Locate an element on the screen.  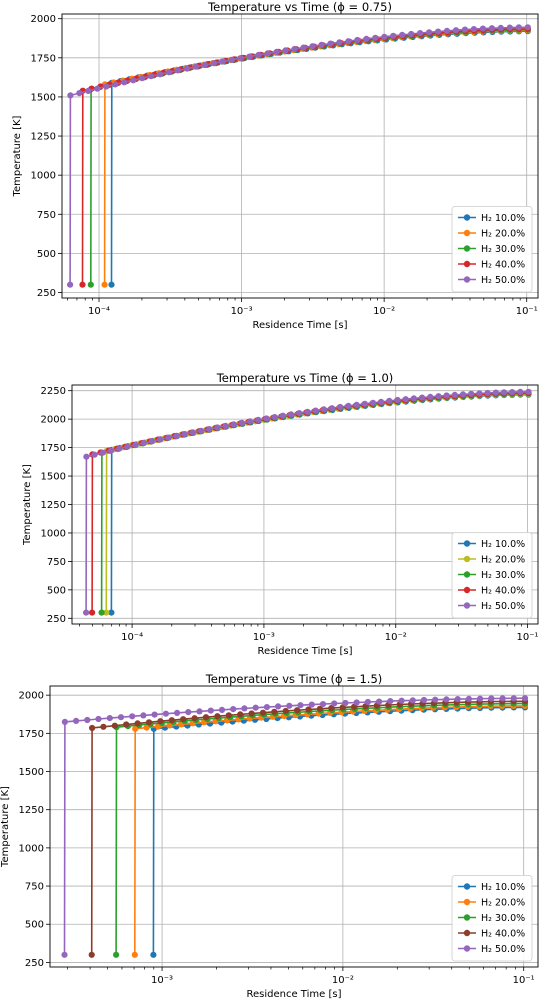
y-tick-label-4: 1250 is located at coordinates (43, 137).